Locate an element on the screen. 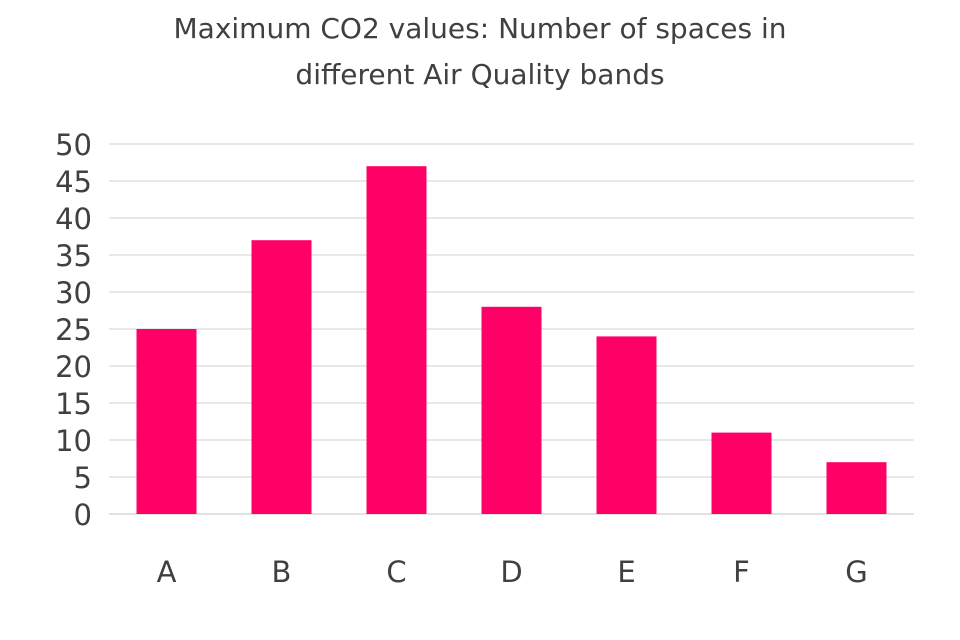  x-tick-label-d: D is located at coordinates (511, 572).